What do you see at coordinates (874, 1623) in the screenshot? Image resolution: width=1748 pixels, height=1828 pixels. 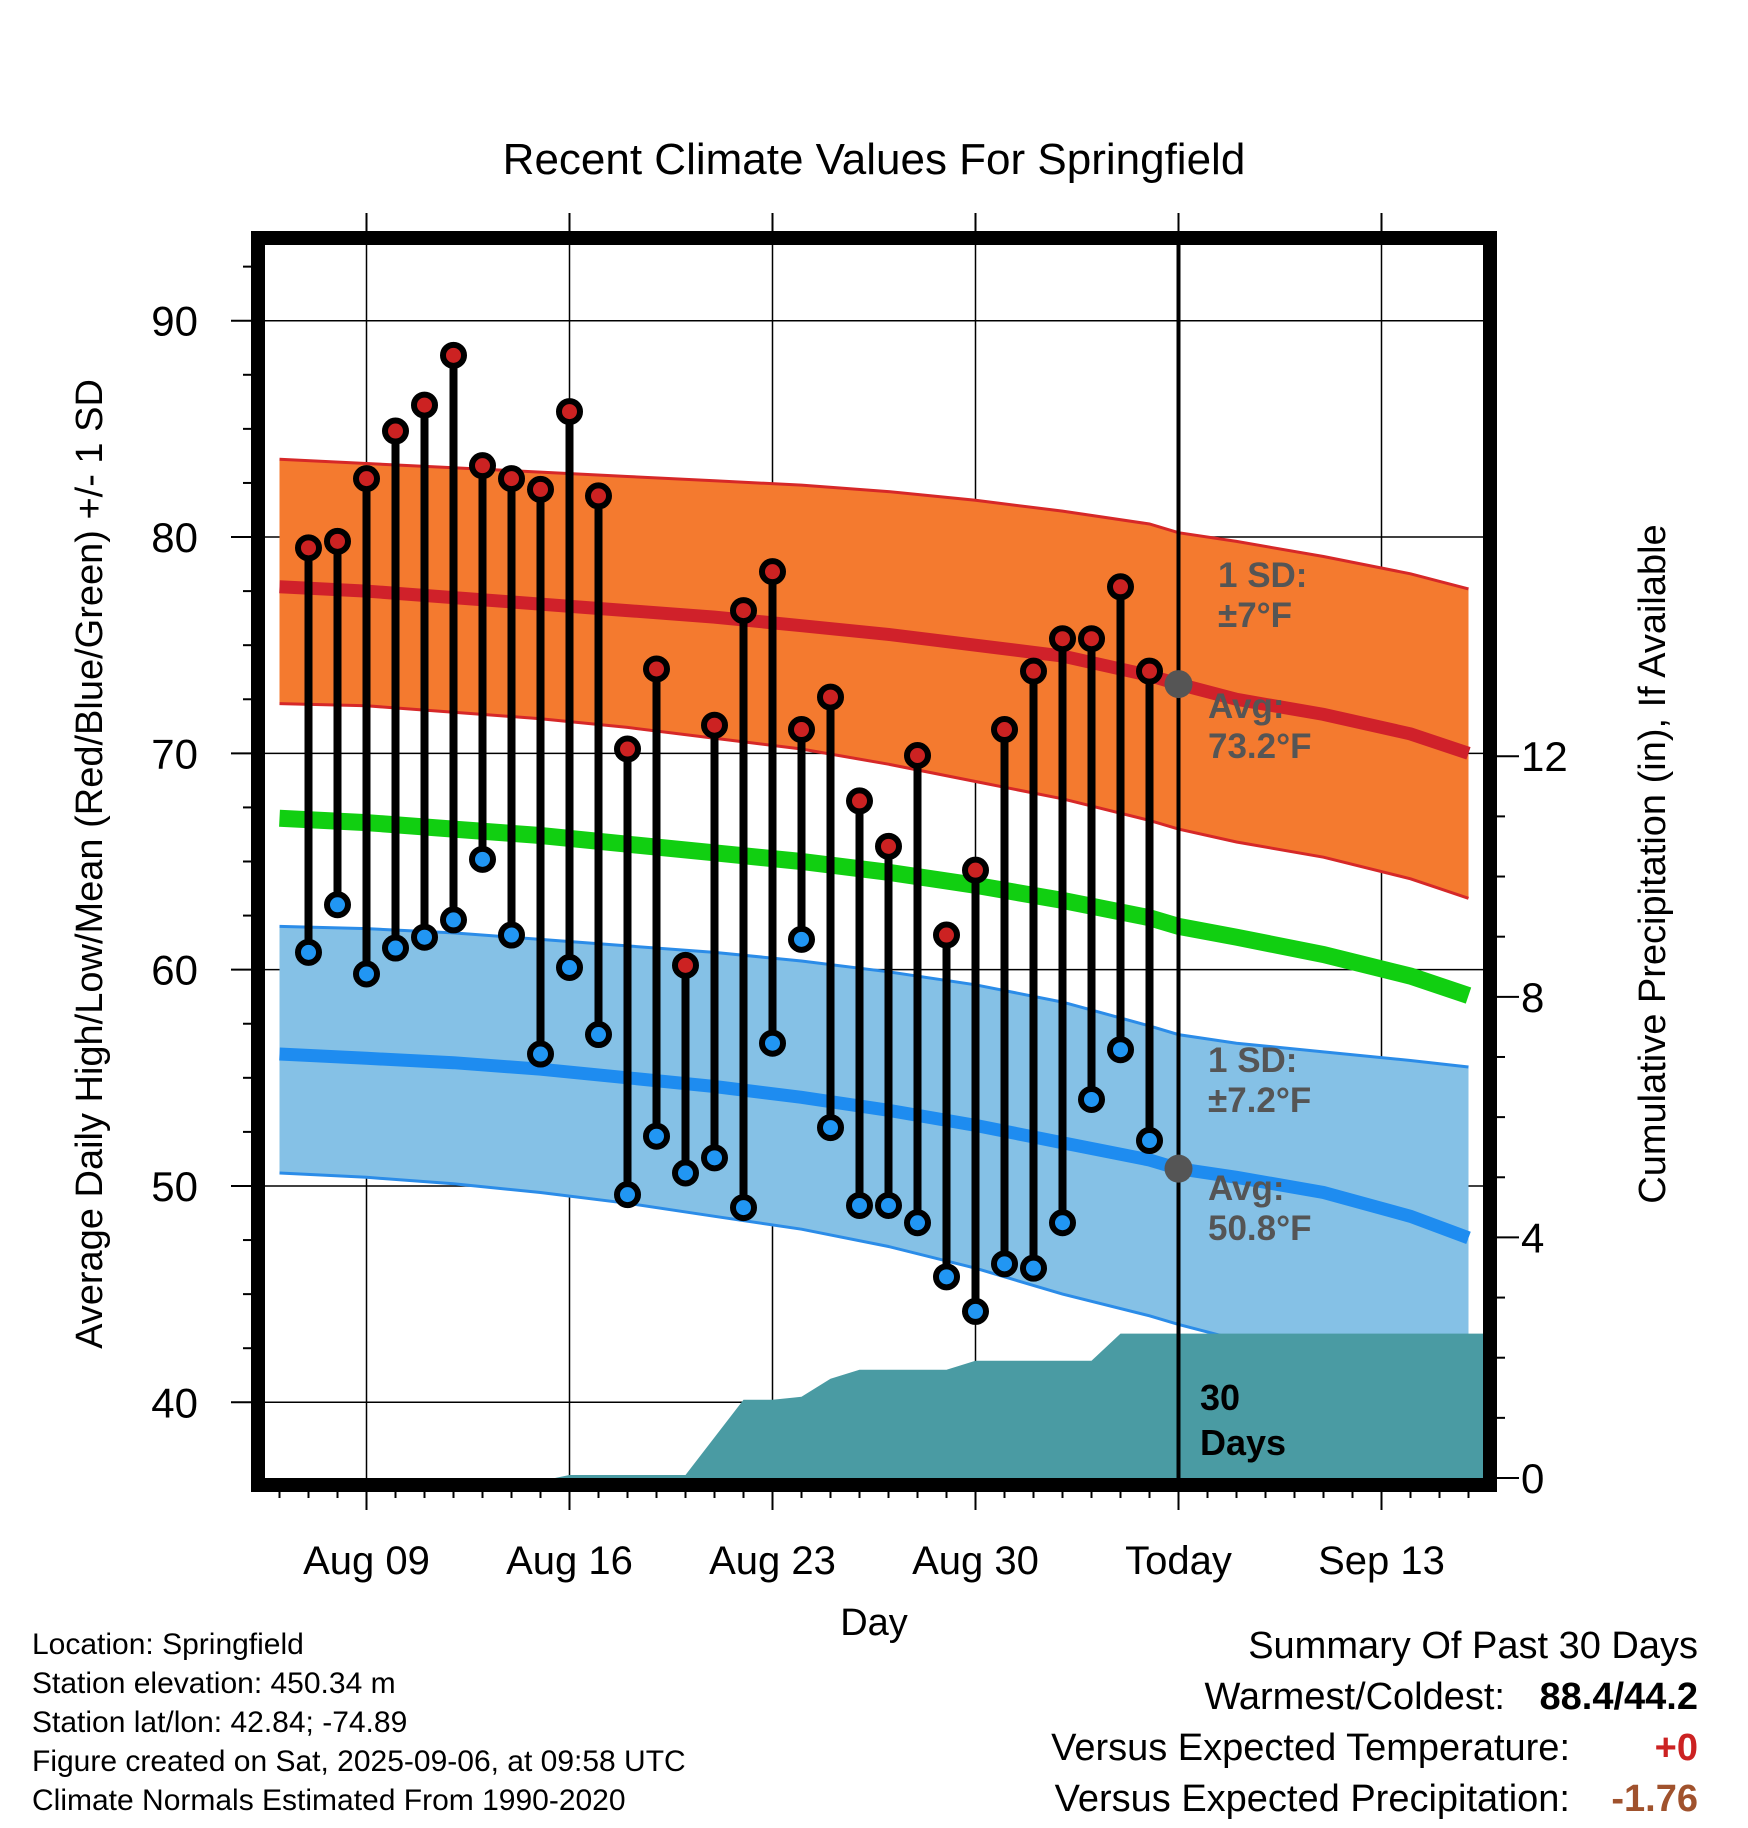 I see `x-axis-label: Day` at bounding box center [874, 1623].